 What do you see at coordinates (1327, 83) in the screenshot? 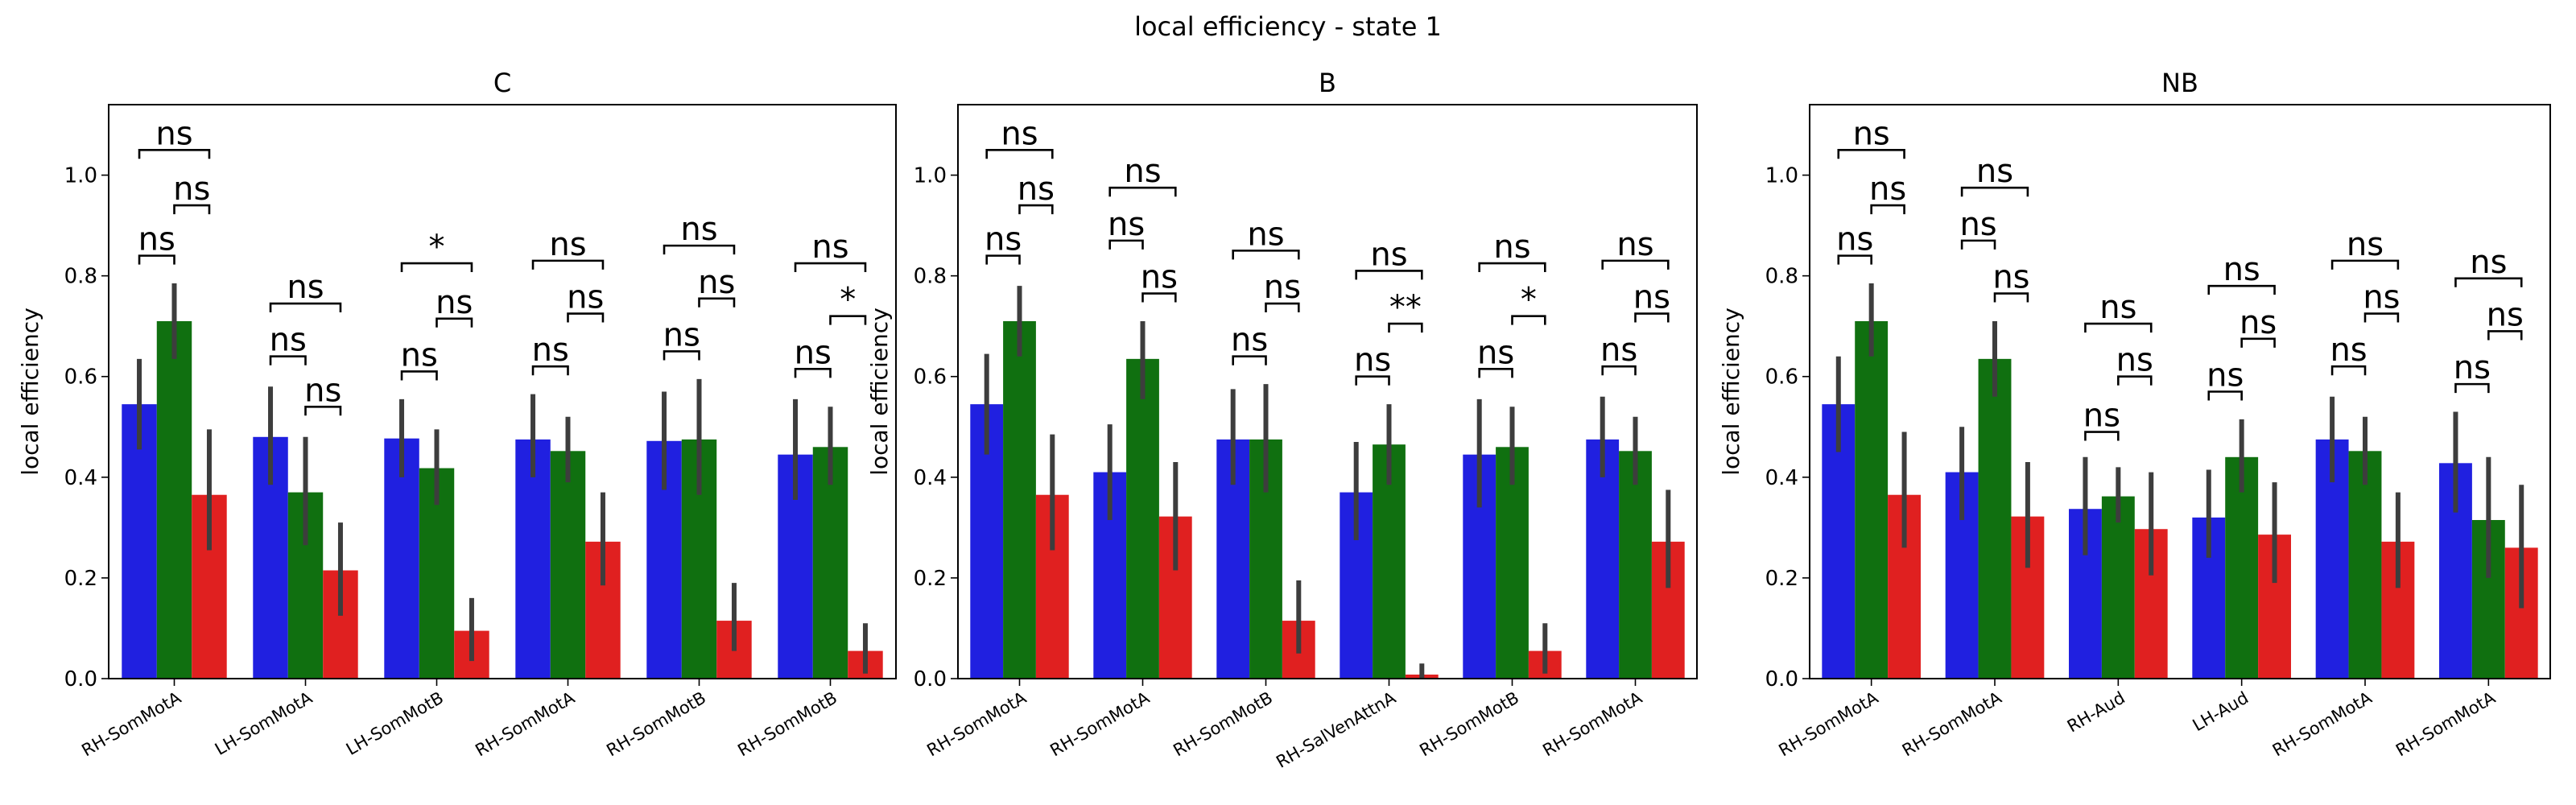
I see `panel-title: B` at bounding box center [1327, 83].